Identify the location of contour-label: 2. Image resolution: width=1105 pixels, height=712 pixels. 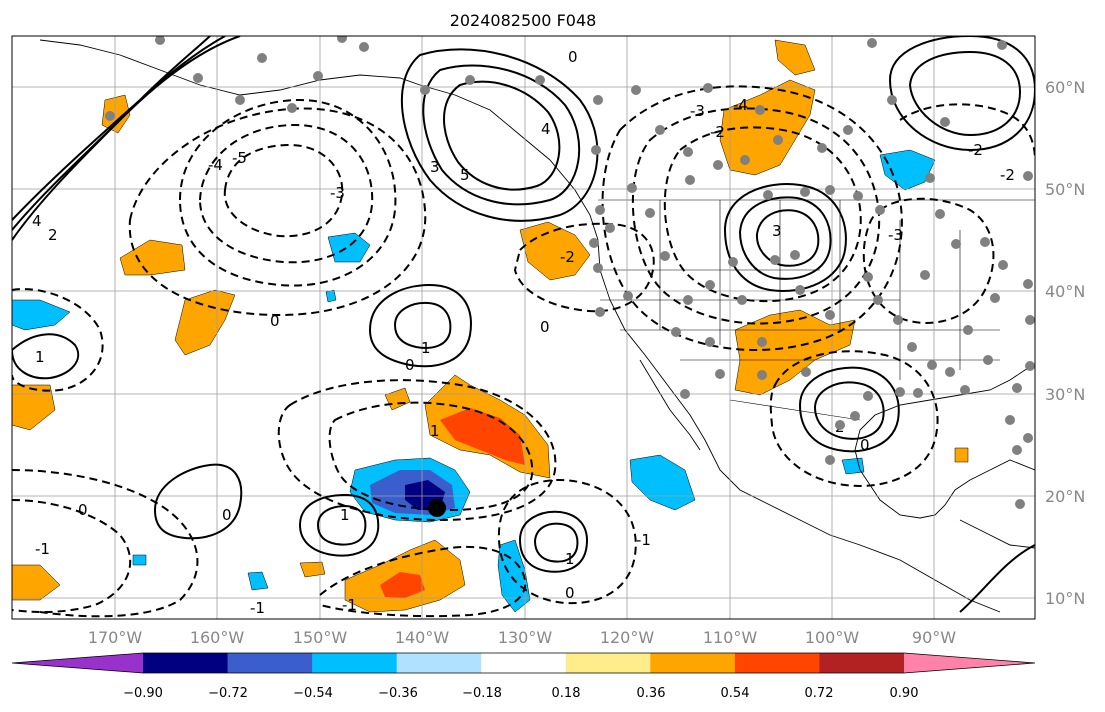
(53, 235).